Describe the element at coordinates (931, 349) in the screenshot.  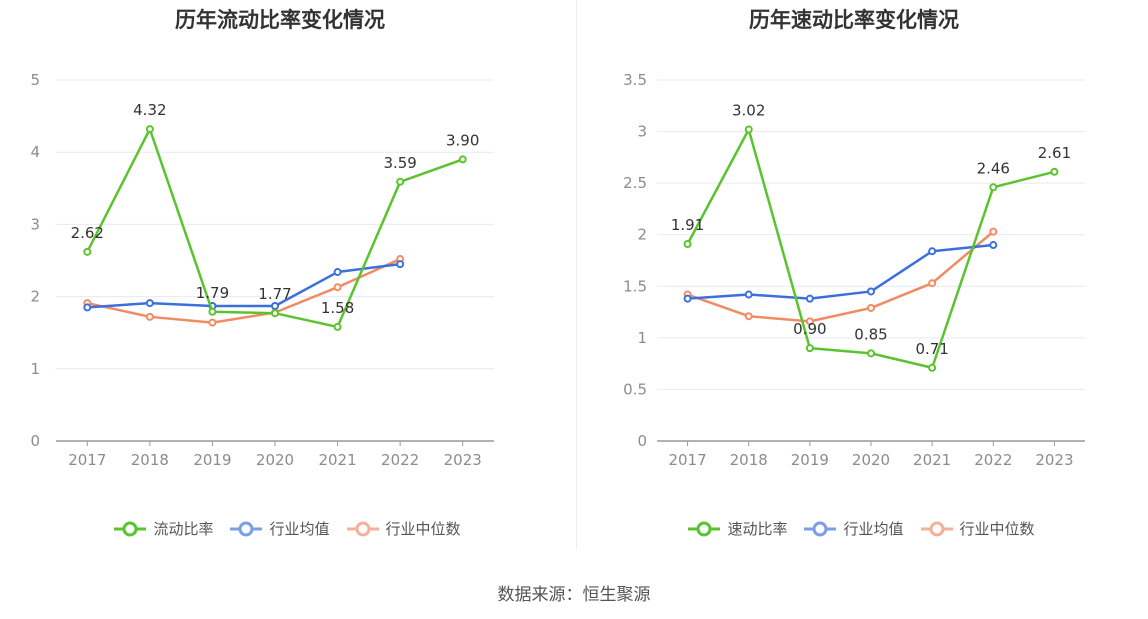
I see `data-label: 0.71` at that location.